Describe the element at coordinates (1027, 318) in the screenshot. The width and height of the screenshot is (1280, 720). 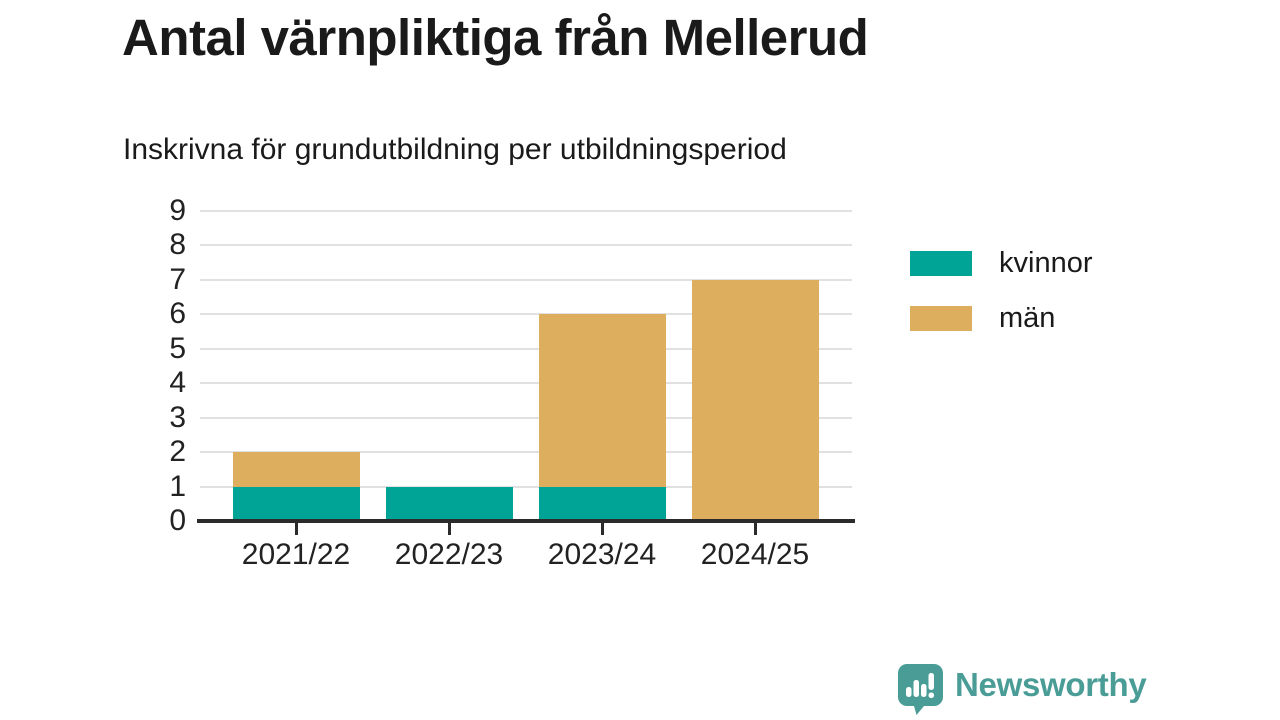
I see `legend-label: män` at that location.